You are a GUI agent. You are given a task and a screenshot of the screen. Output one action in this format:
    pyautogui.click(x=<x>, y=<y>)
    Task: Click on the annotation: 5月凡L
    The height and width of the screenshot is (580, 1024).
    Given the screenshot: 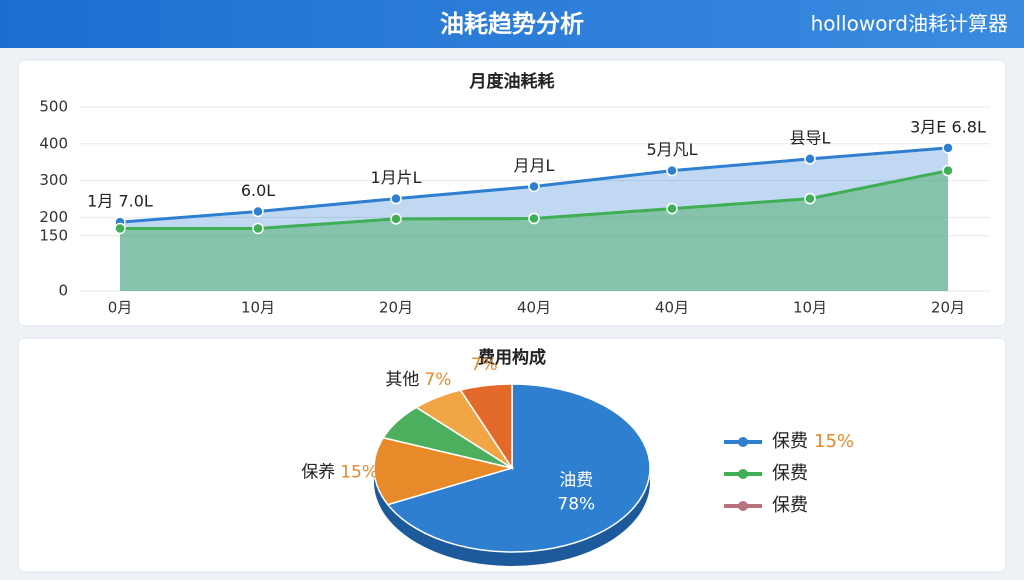 What is the action you would take?
    pyautogui.click(x=671, y=149)
    